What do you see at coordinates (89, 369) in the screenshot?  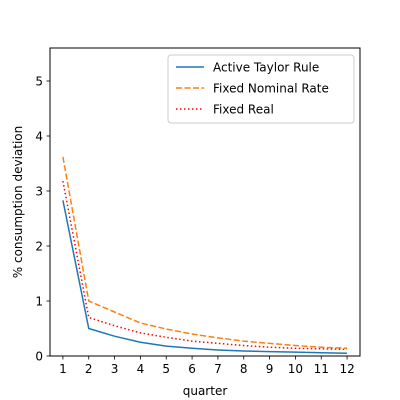 I see `x-tick-label: 2` at bounding box center [89, 369].